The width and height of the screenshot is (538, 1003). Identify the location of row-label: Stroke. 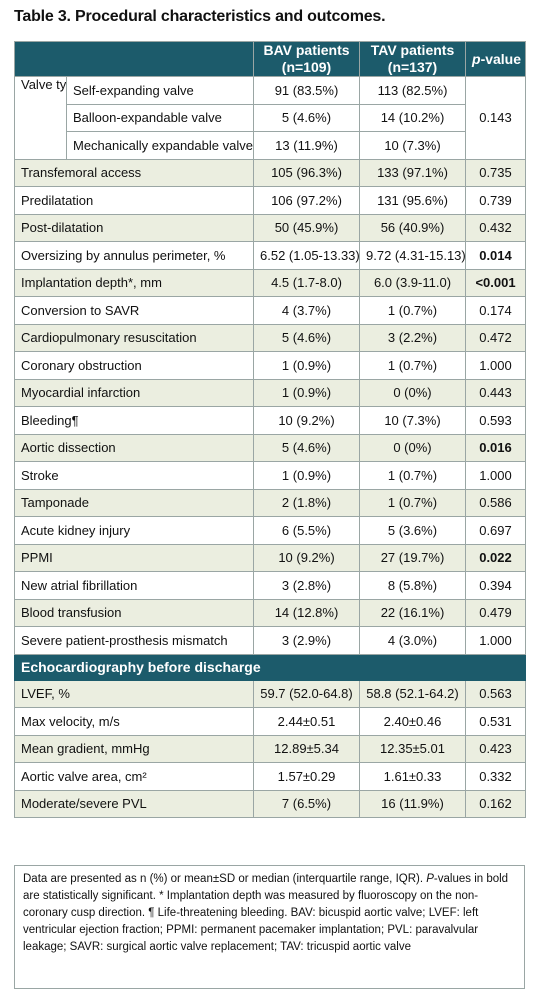
(134, 475).